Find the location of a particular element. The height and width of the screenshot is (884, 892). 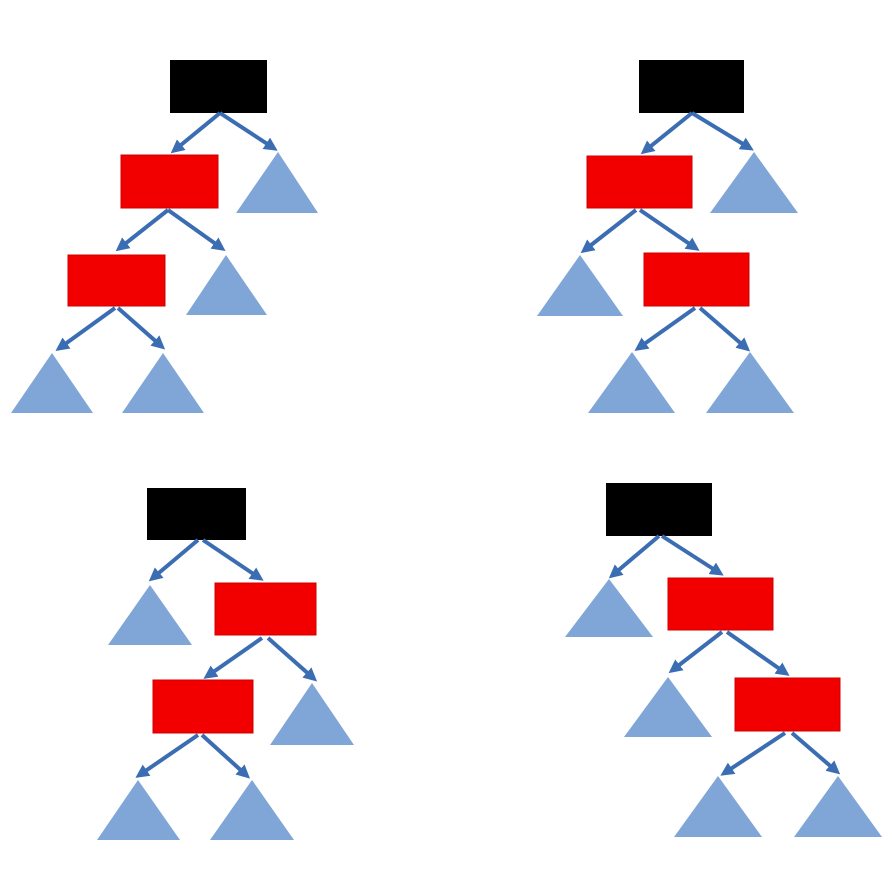

tree-bottom-right is located at coordinates (723, 660).